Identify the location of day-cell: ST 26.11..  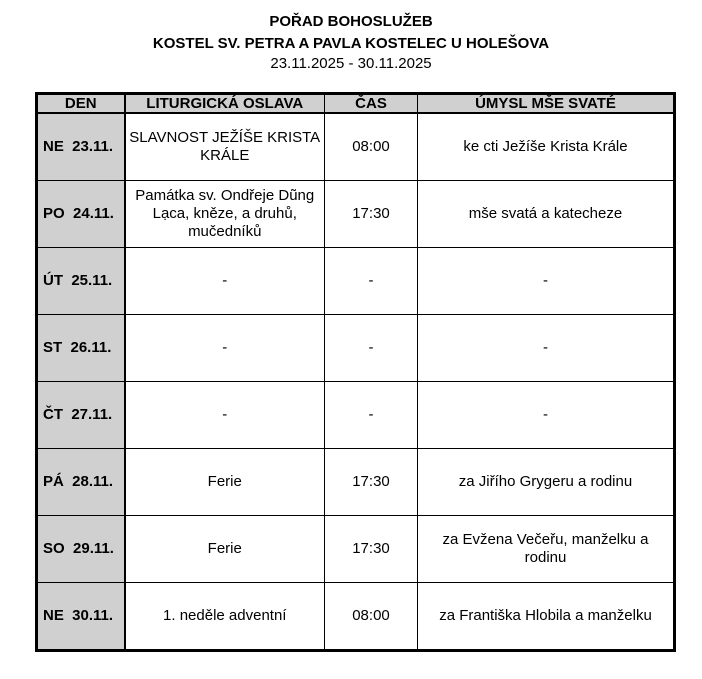
(81, 348).